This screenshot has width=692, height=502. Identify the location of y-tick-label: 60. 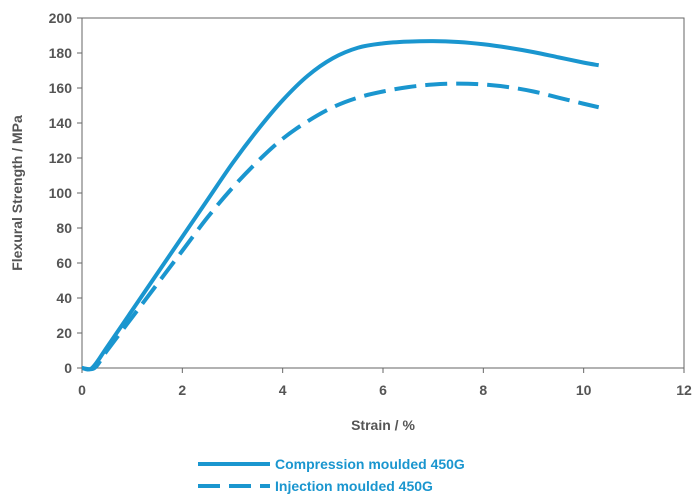
(64, 263).